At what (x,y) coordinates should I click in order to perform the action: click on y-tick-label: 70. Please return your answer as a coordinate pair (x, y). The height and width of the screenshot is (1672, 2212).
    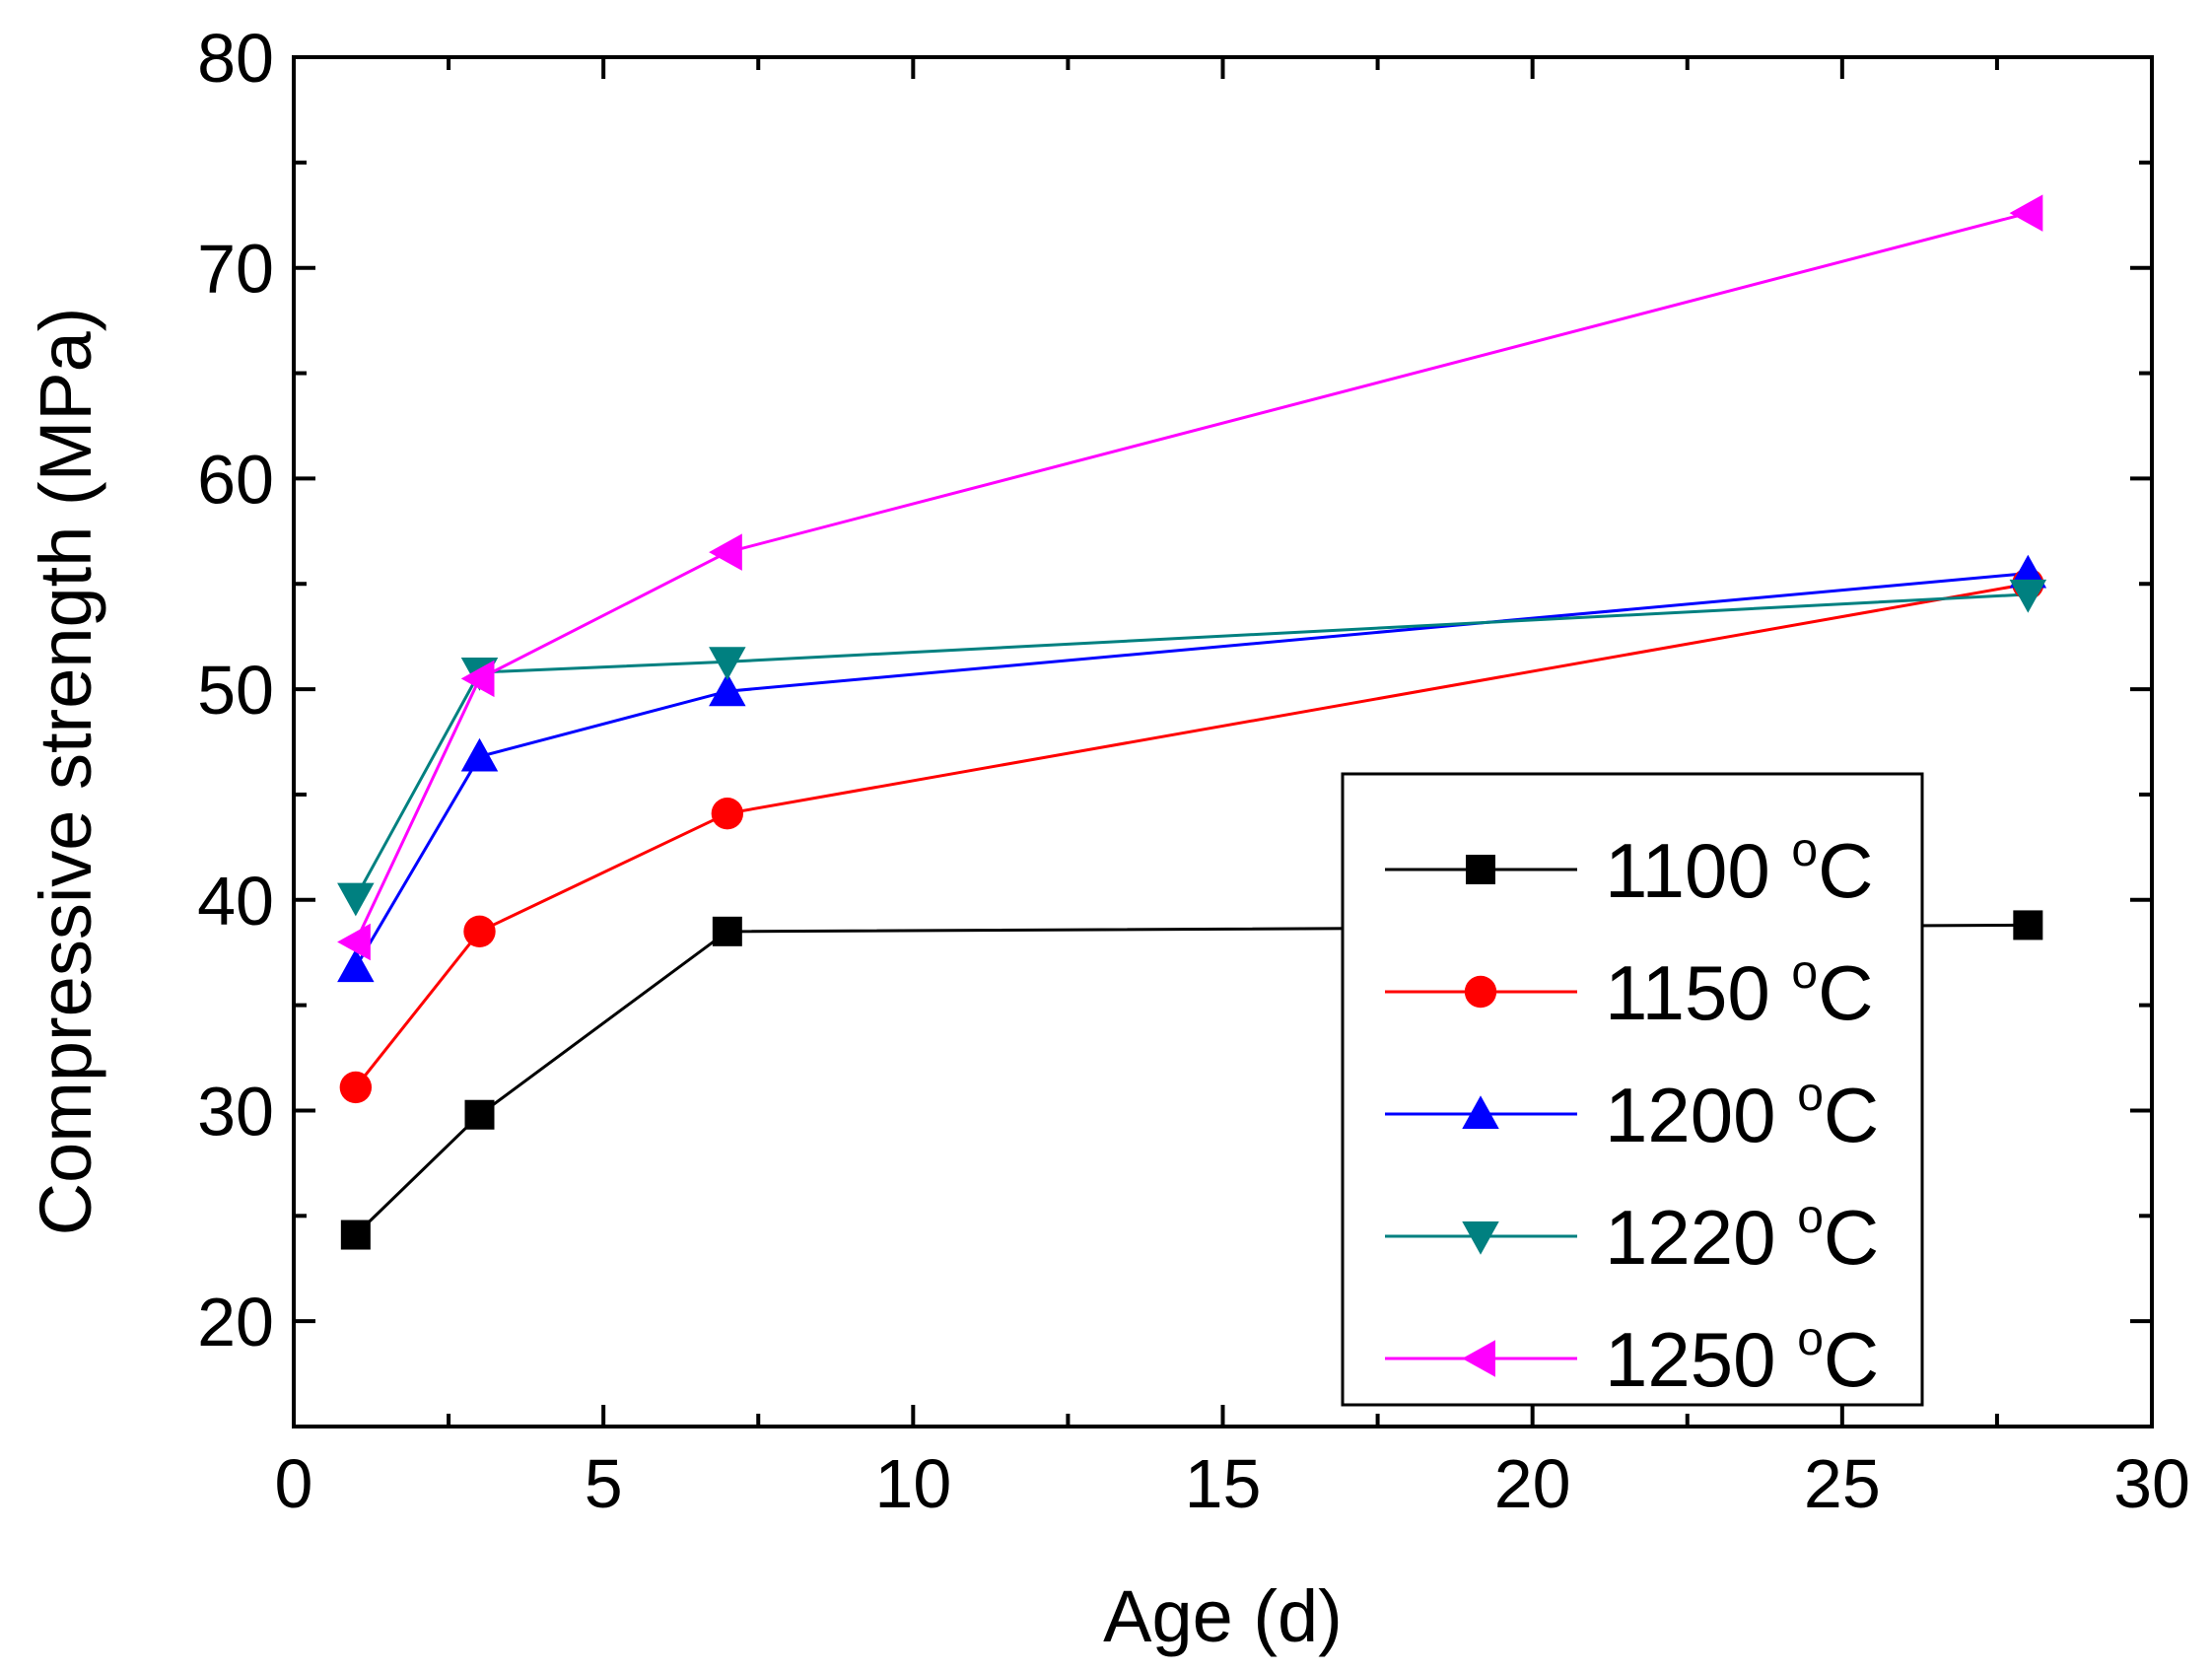
    Looking at the image, I should click on (236, 269).